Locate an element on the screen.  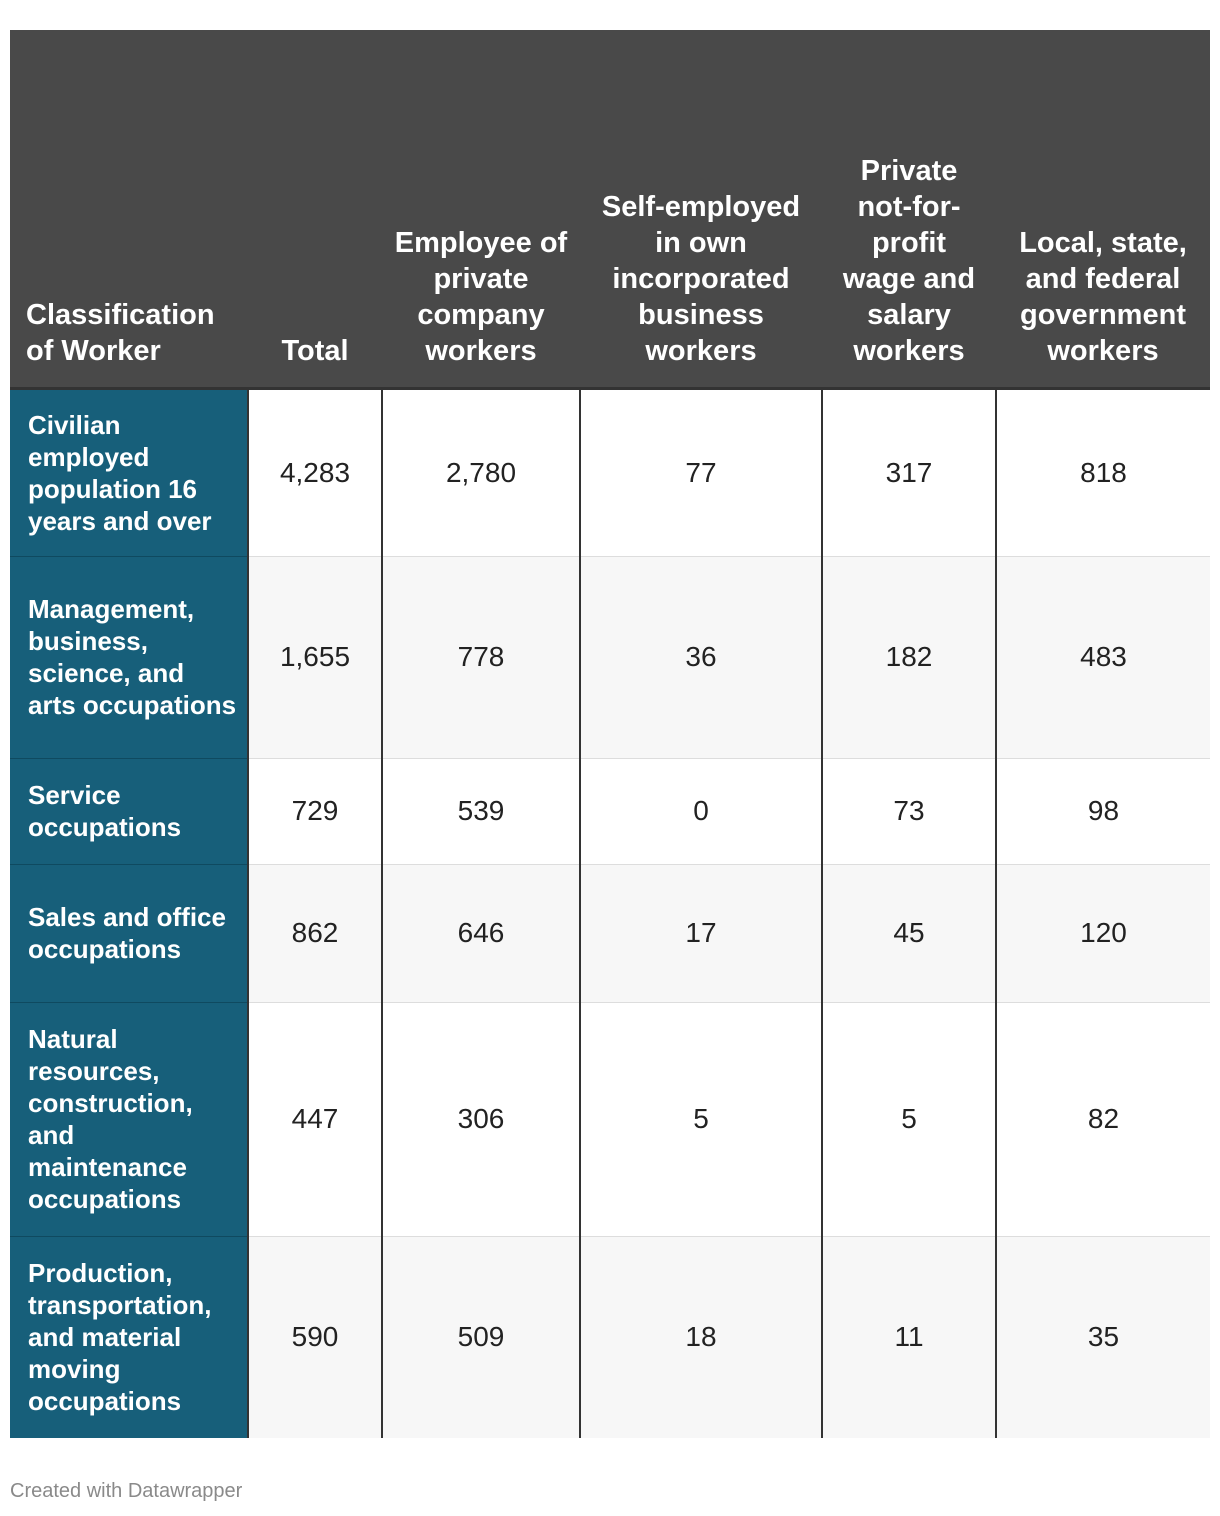
not-for-profit-cell: 182 is located at coordinates (908, 657).